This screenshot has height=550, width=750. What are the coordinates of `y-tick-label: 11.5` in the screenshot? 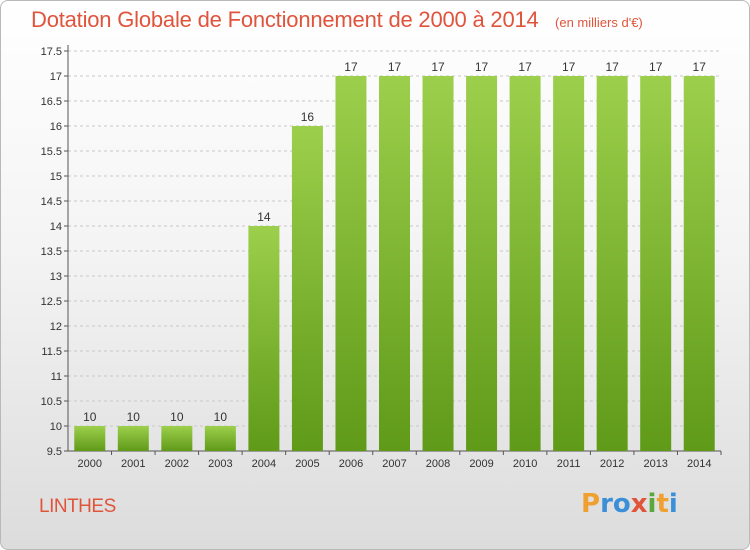 It's located at (51, 352).